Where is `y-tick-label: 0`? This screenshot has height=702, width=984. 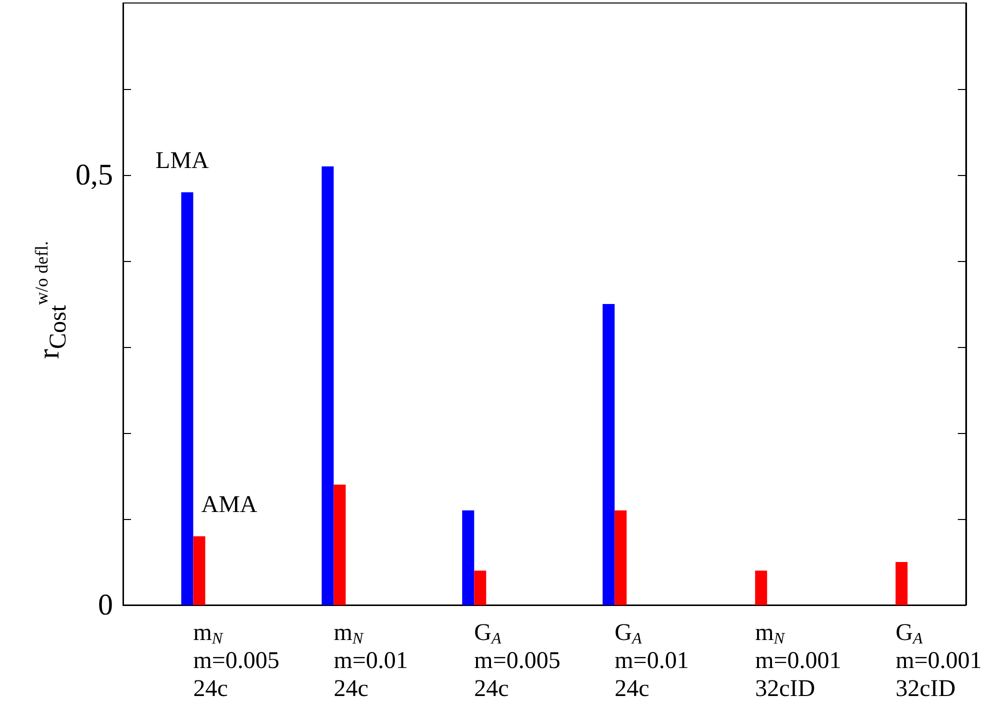 y-tick-label: 0 is located at coordinates (105, 605).